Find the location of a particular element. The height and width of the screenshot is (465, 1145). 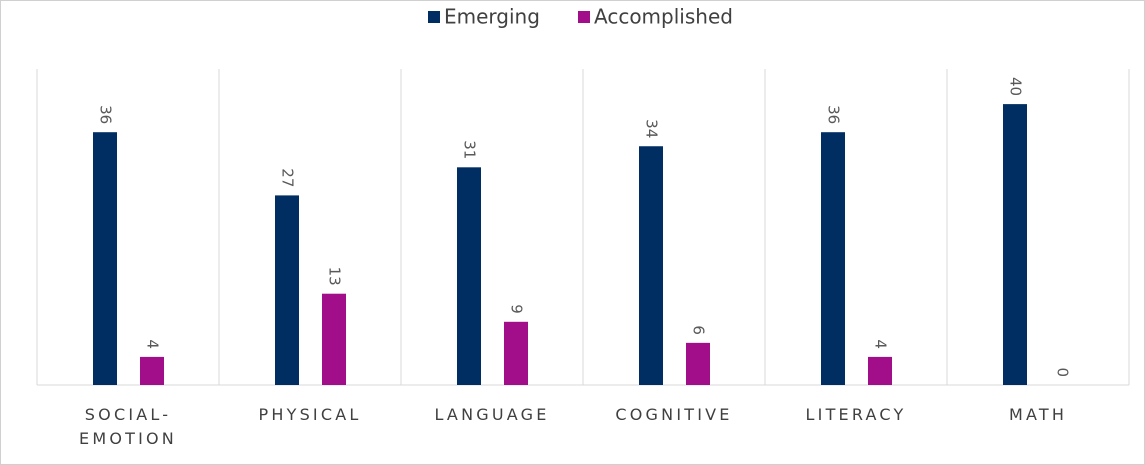

legend-label: Accomplished is located at coordinates (663, 17).